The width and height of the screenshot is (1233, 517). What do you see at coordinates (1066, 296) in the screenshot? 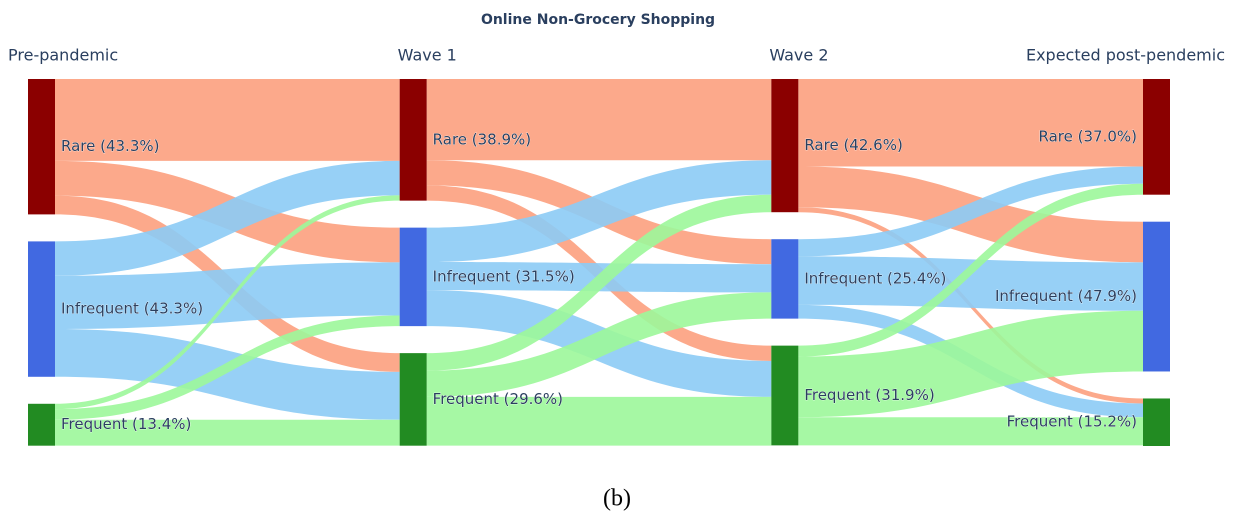
I see `node-label: Infrequent (47.9%)` at bounding box center [1066, 296].